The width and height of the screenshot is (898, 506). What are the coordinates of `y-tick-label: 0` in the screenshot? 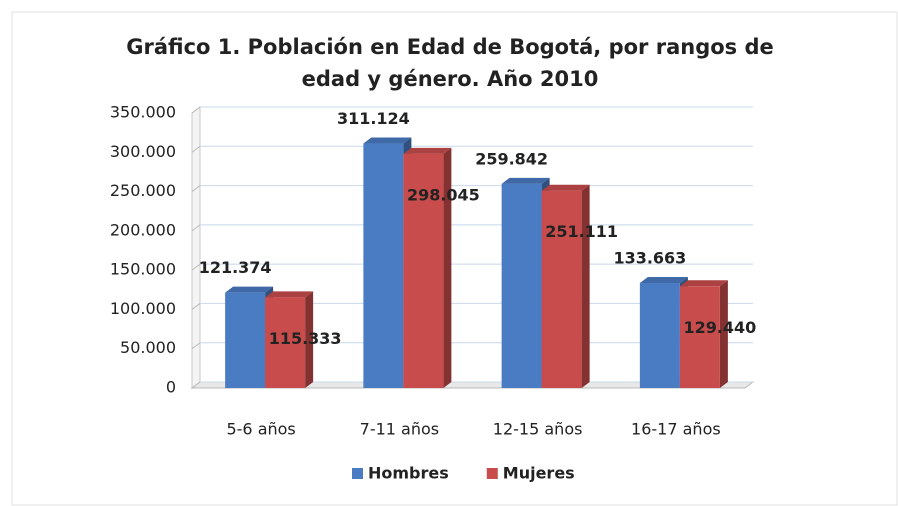 It's located at (171, 387).